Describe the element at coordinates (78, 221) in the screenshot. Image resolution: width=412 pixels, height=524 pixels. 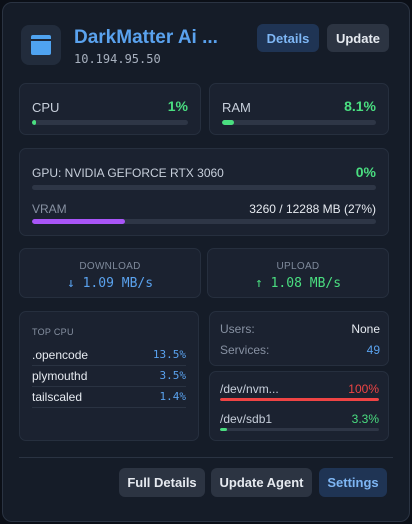
I see `vram-bar-fill` at that location.